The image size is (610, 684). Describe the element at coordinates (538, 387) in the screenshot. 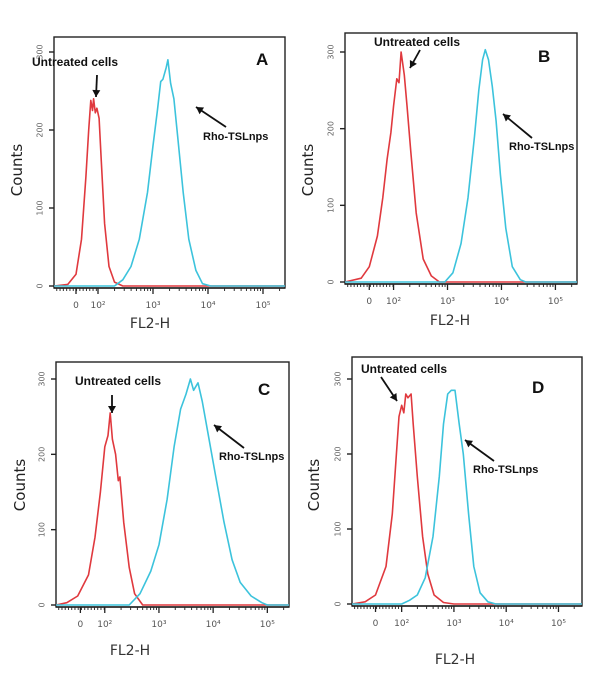

I see `panel-letter: D` at that location.